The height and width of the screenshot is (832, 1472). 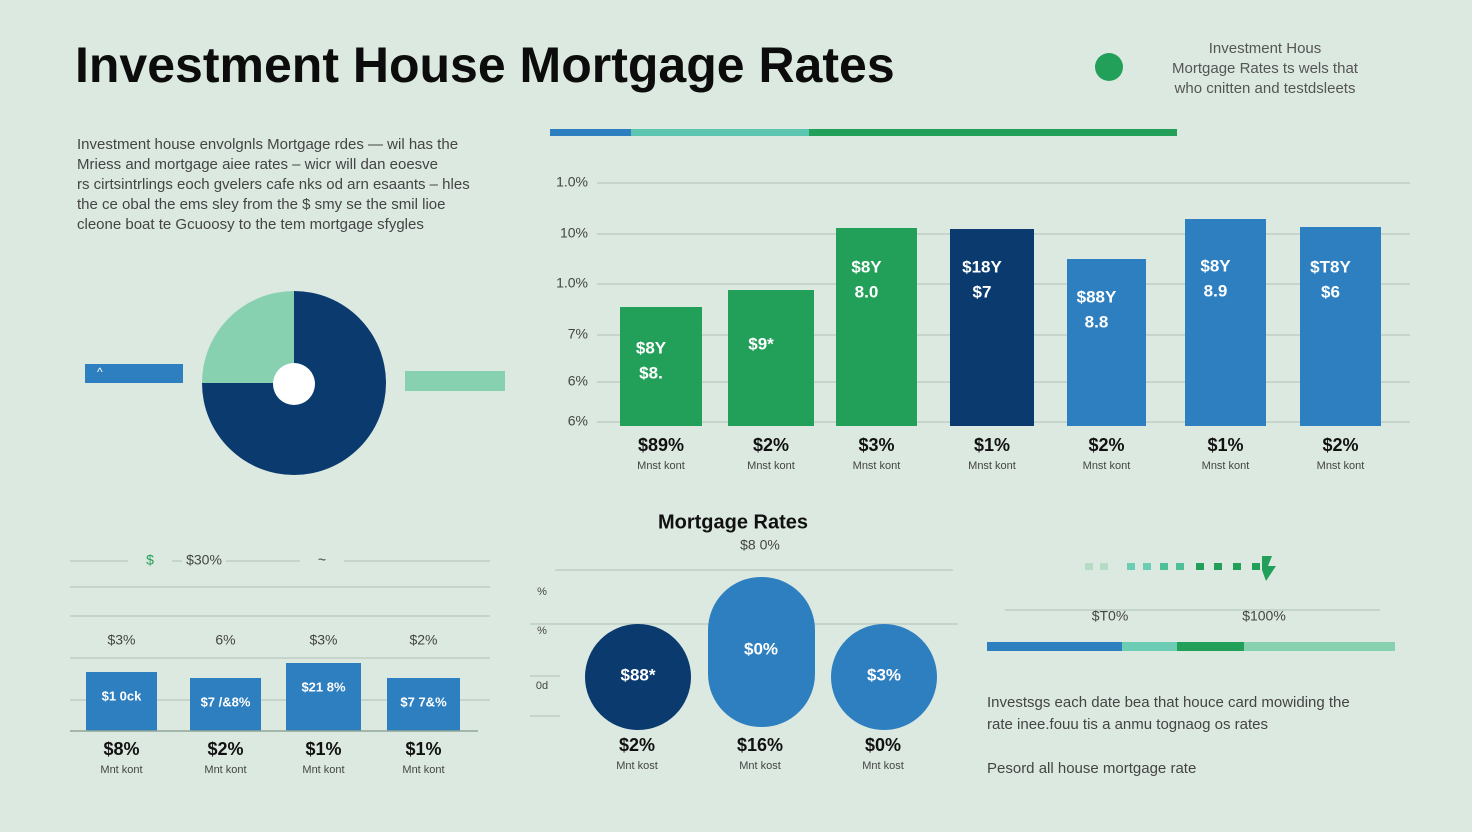 What do you see at coordinates (322, 560) in the screenshot?
I see `top-label: ~` at bounding box center [322, 560].